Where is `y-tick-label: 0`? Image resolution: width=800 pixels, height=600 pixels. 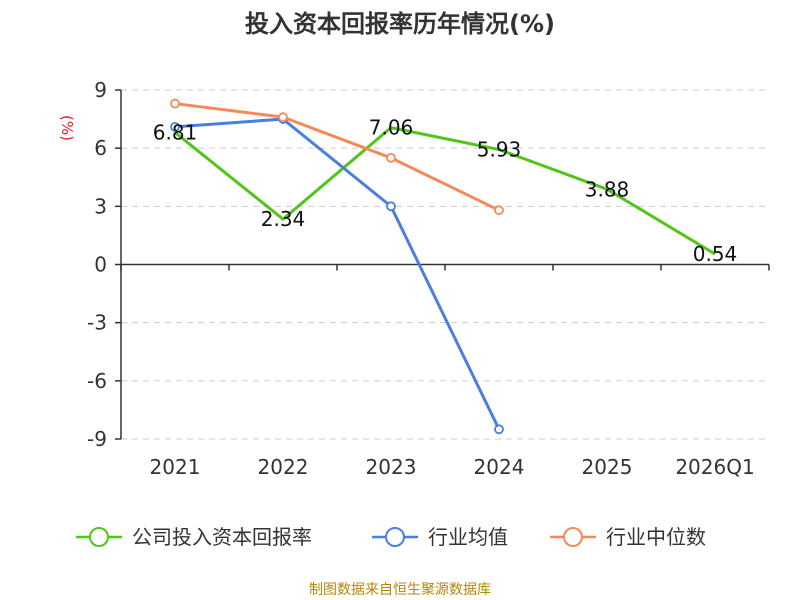
y-tick-label: 0 is located at coordinates (100, 265).